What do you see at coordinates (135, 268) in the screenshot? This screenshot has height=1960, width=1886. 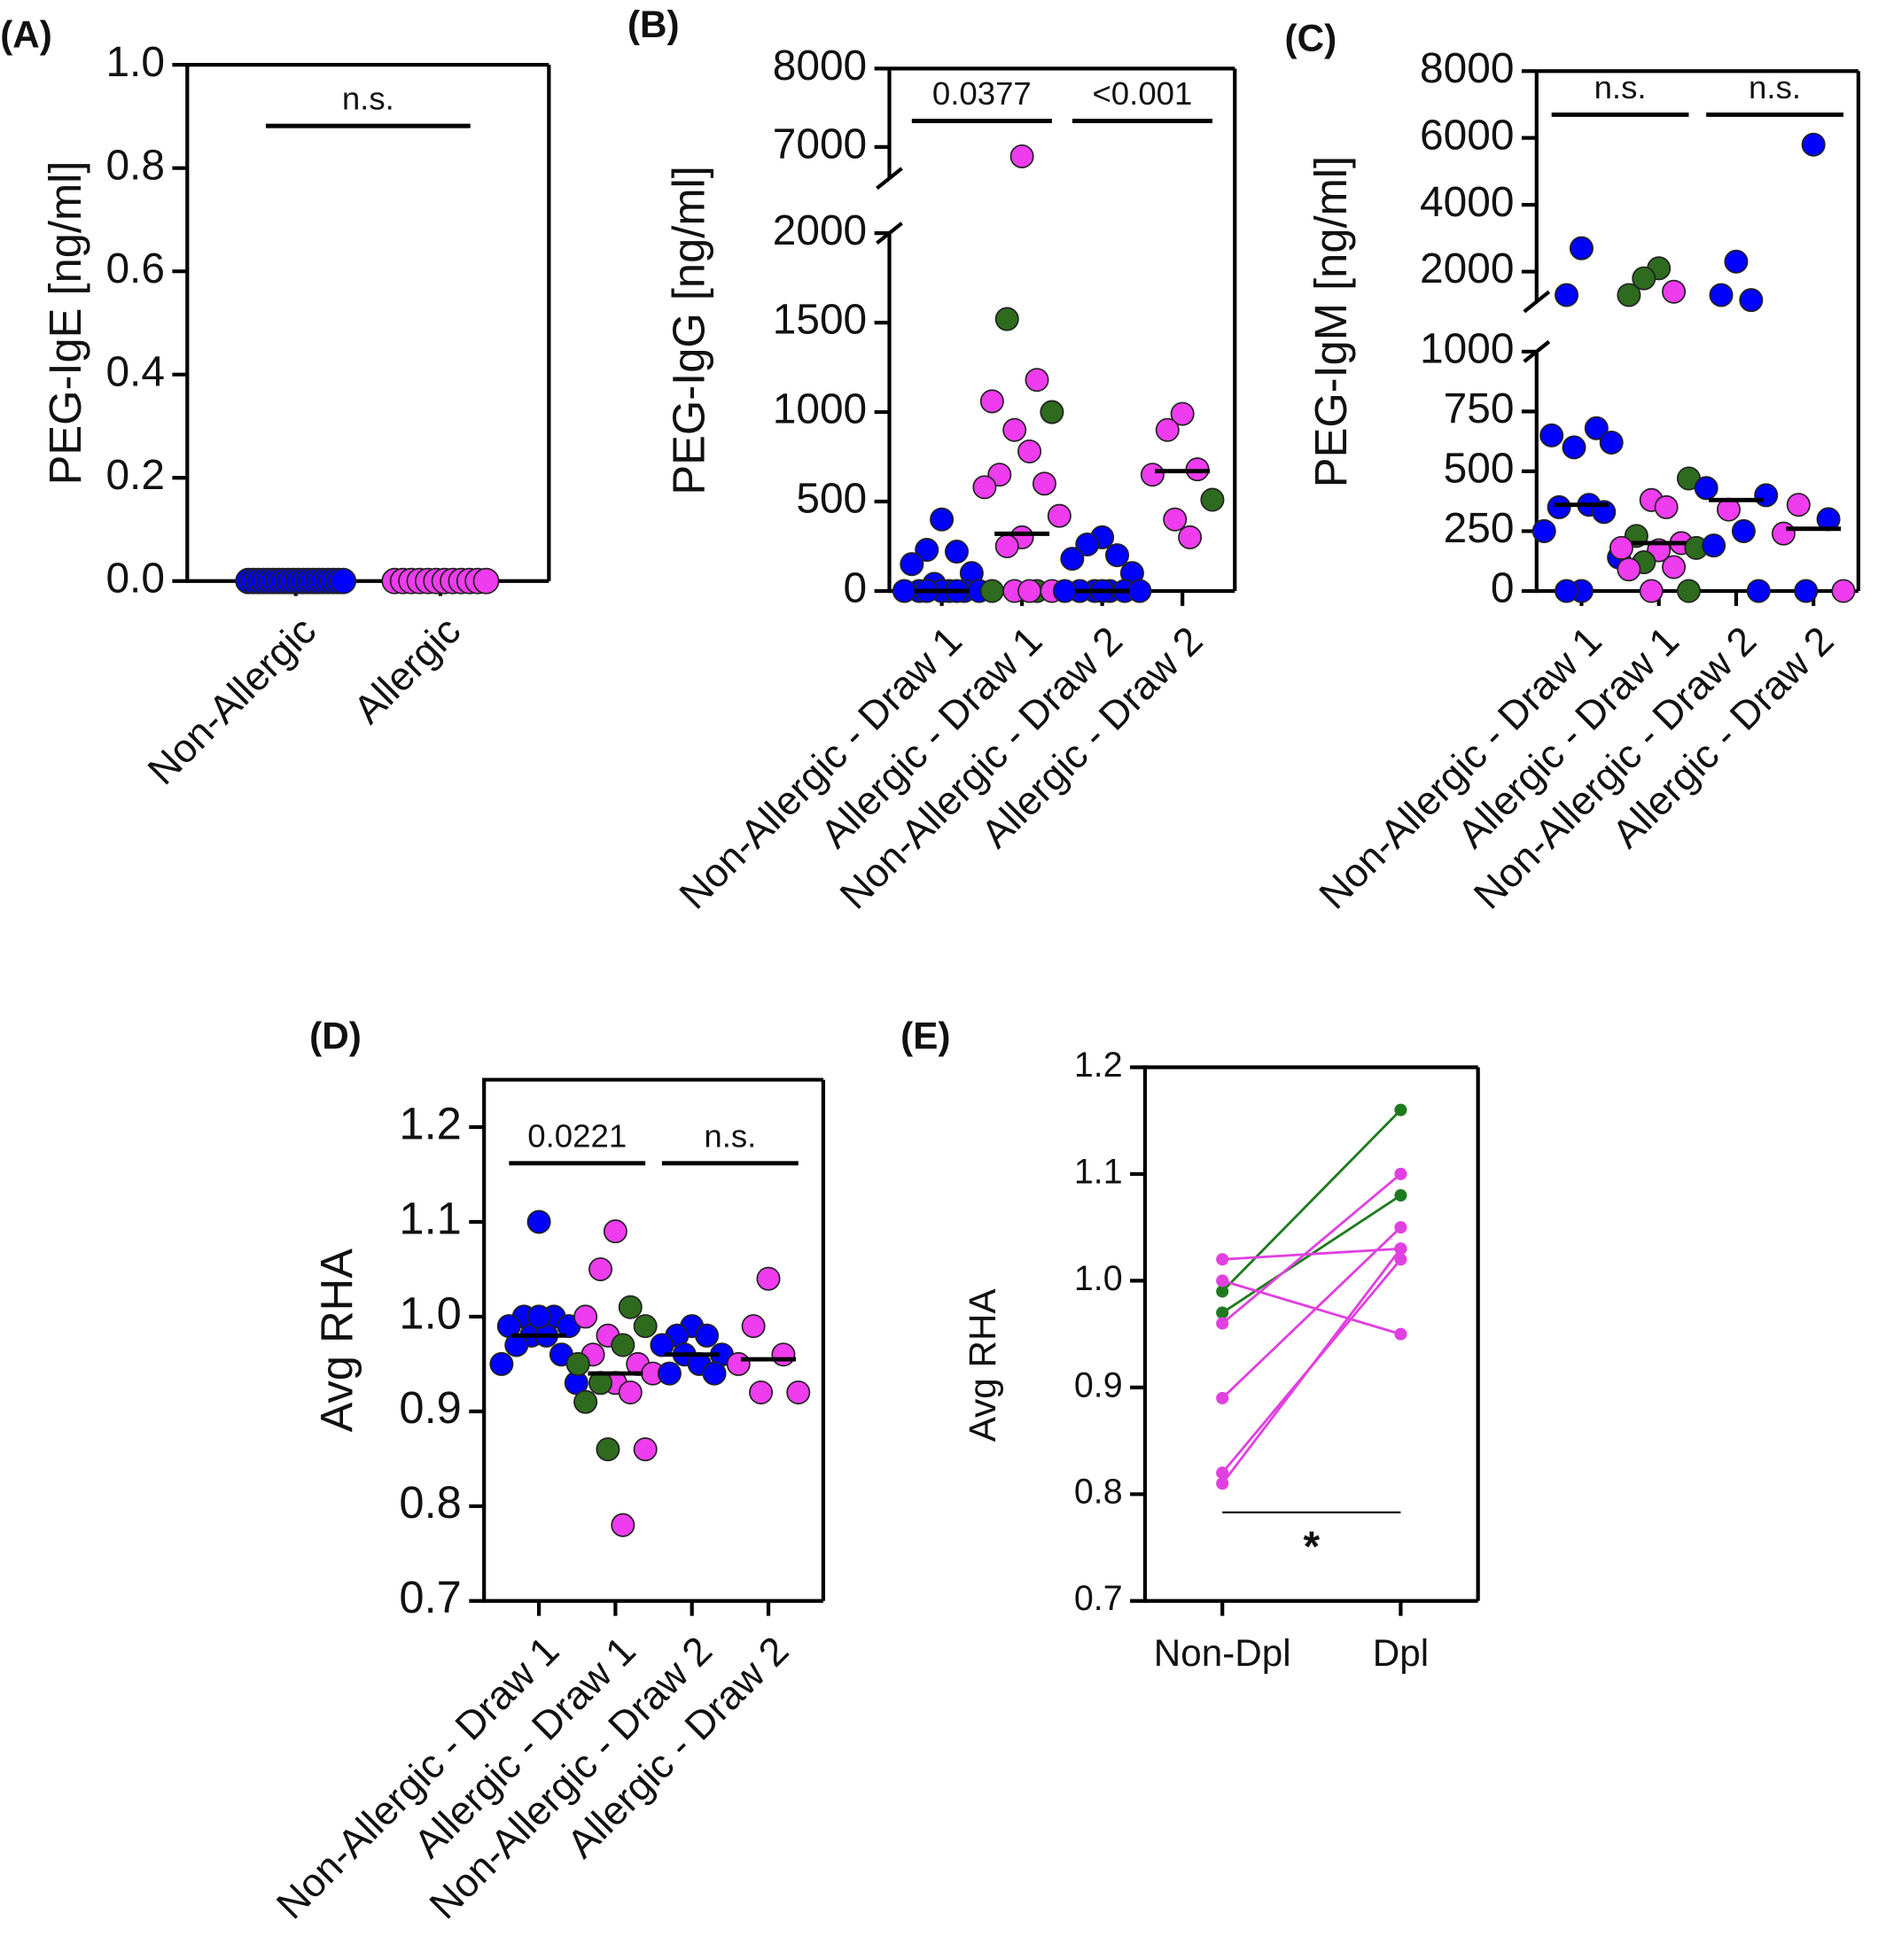 I see `y-tick-label: 0.6` at bounding box center [135, 268].